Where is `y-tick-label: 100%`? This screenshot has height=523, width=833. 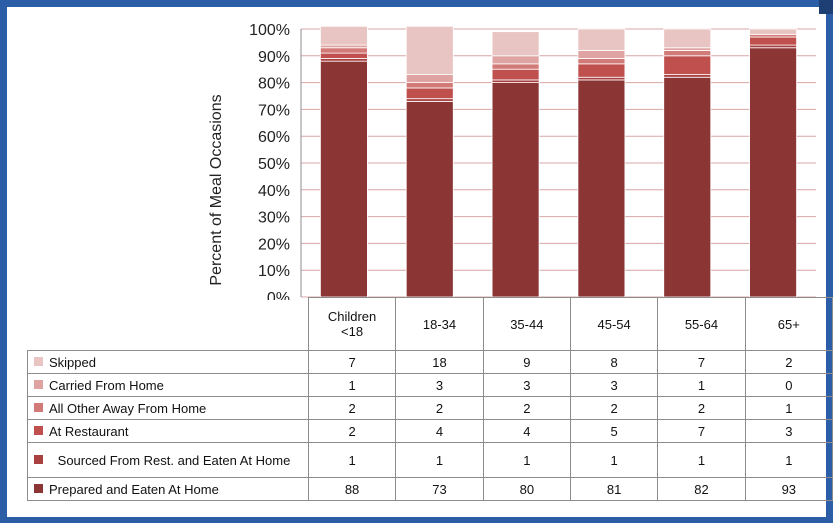
y-tick-label: 100% is located at coordinates (269, 30).